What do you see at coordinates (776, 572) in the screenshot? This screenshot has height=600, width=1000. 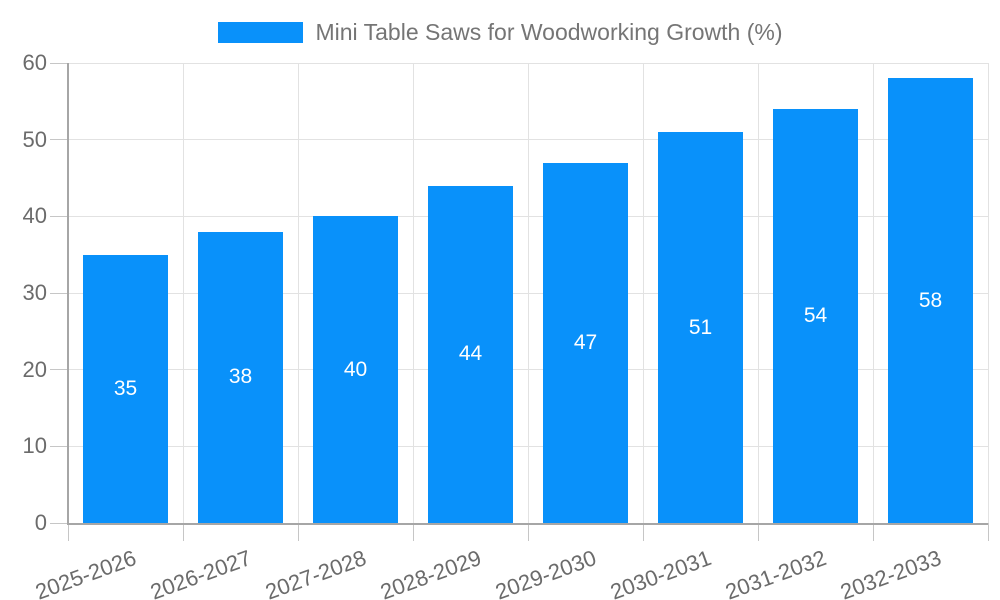 I see `x-tick-label: 2031-2032` at bounding box center [776, 572].